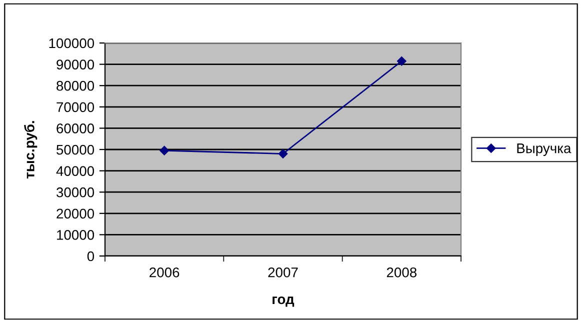 This screenshot has height=323, width=582. What do you see at coordinates (75, 213) in the screenshot?
I see `y-tick-label: 20000` at bounding box center [75, 213].